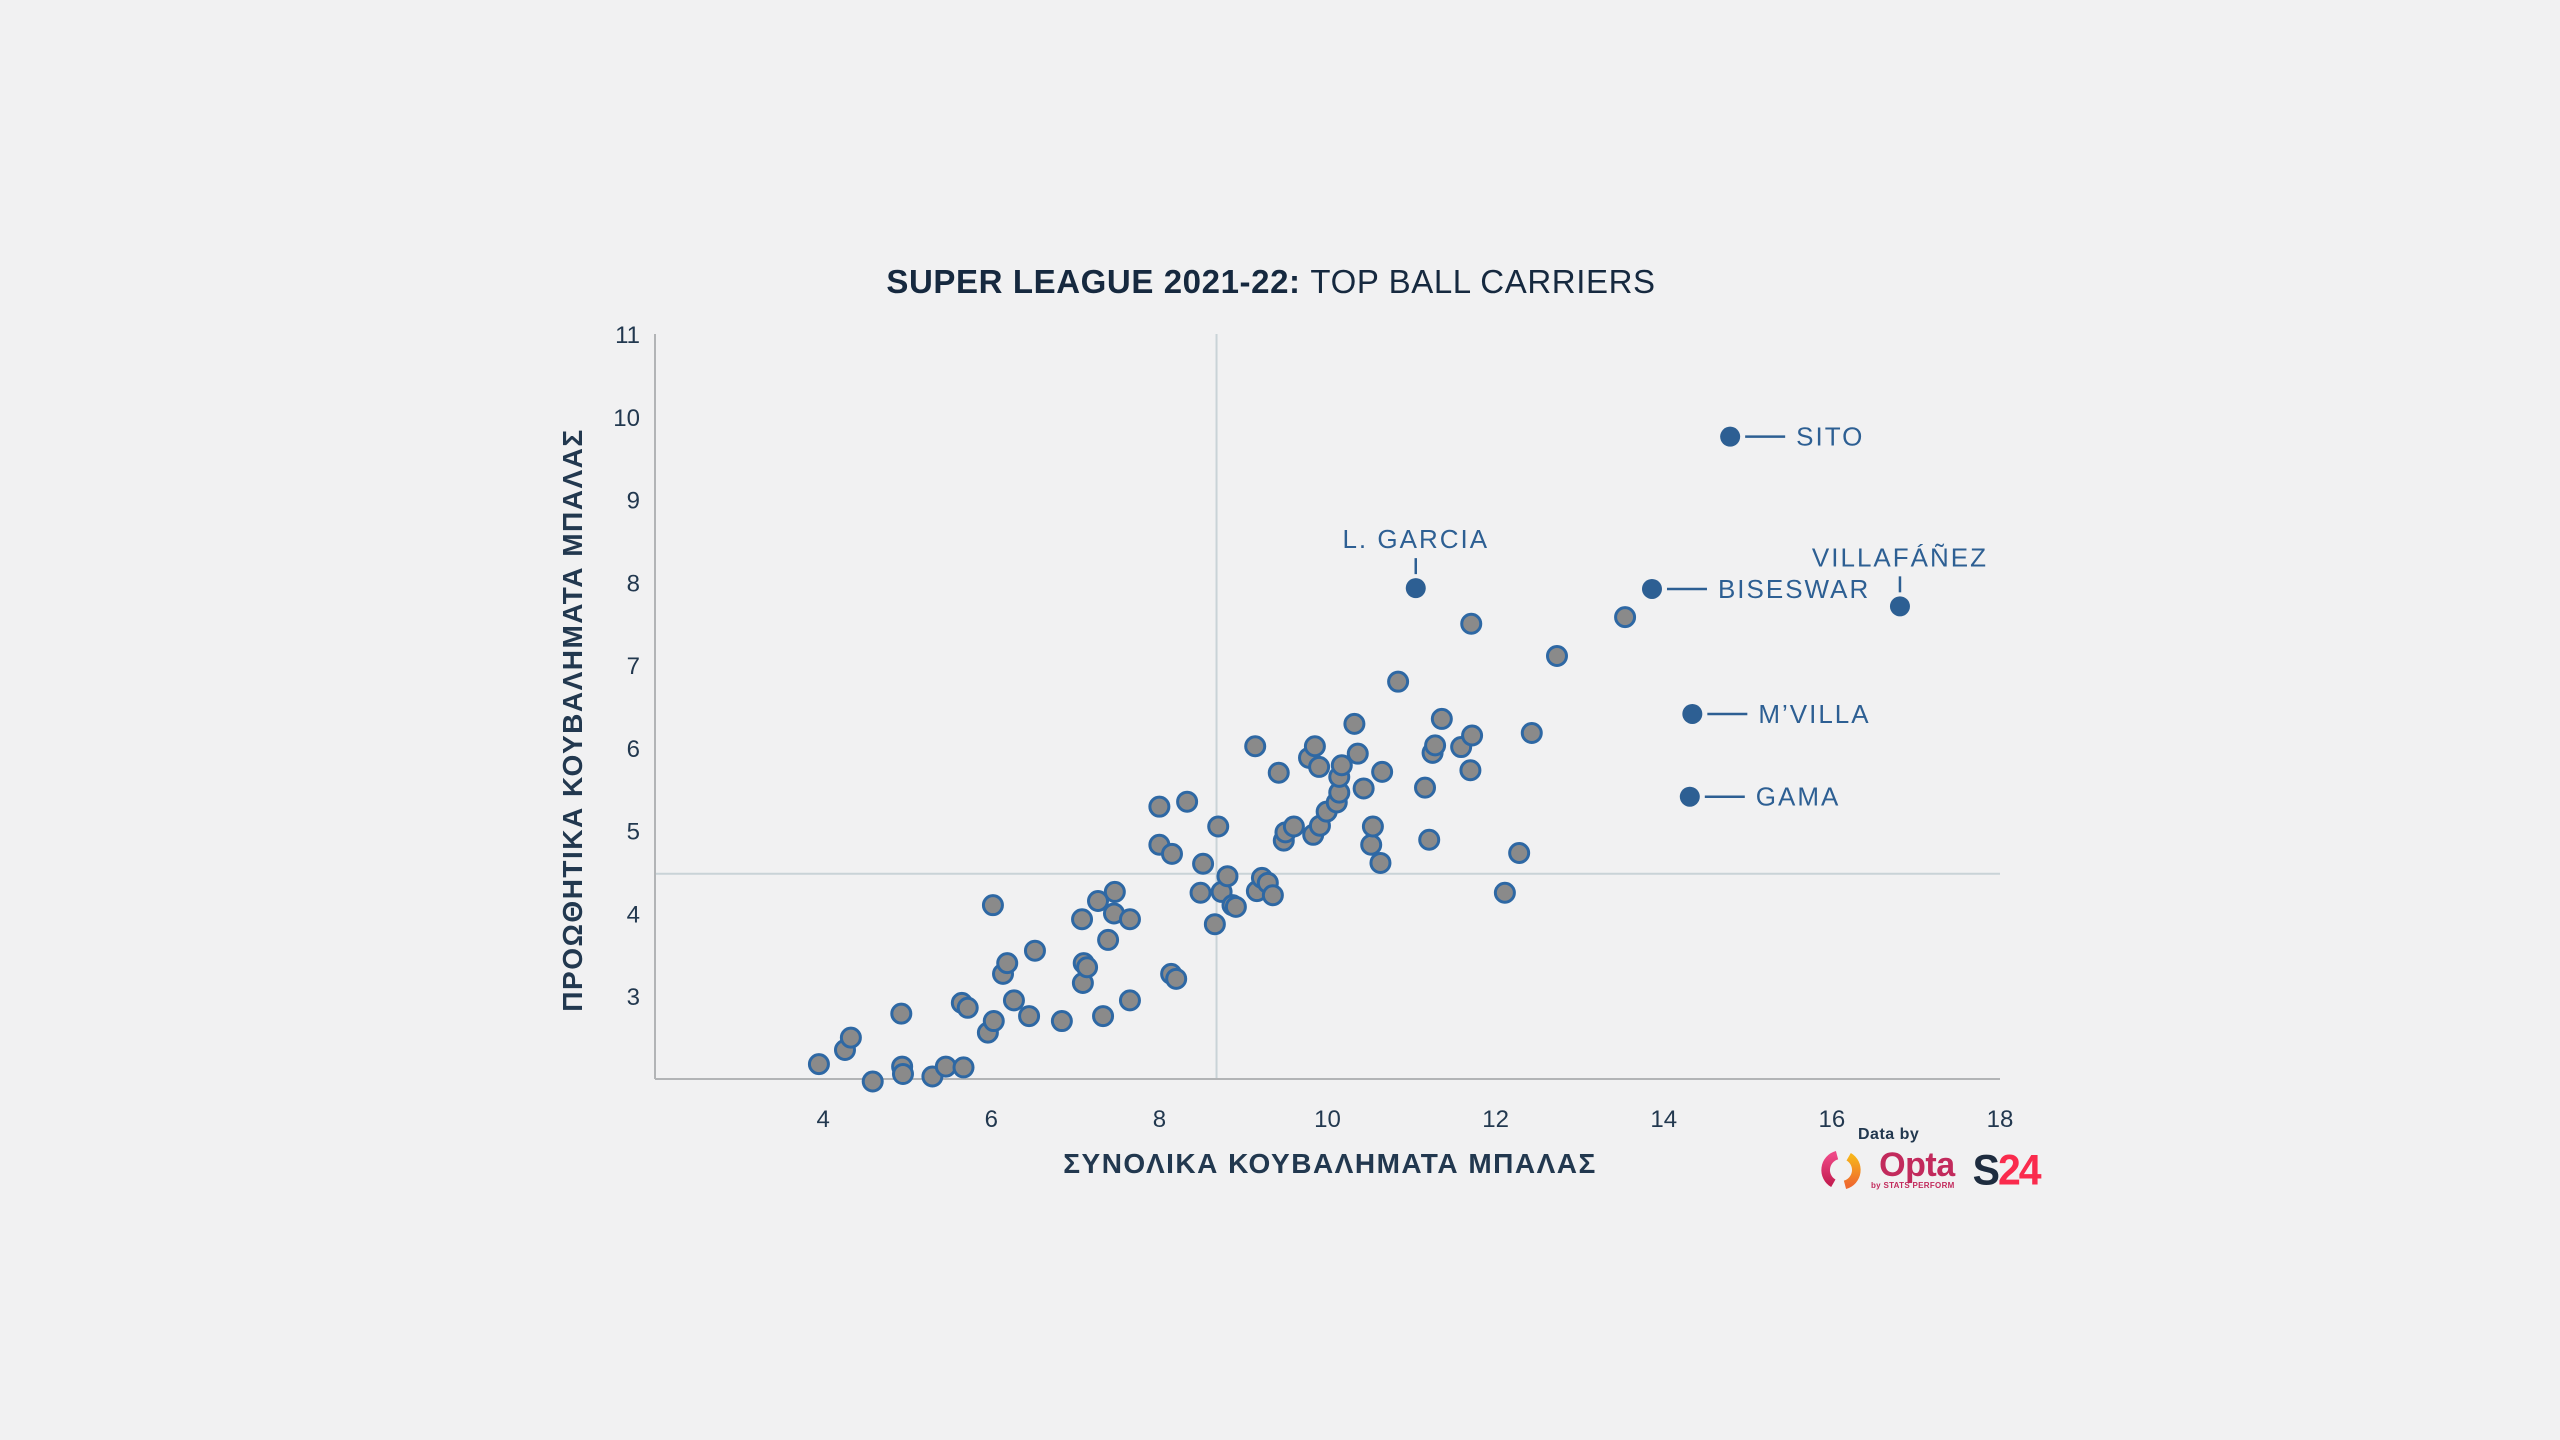 The image size is (2560, 1440). I want to click on x-tick-label: 8, so click(1159, 1119).